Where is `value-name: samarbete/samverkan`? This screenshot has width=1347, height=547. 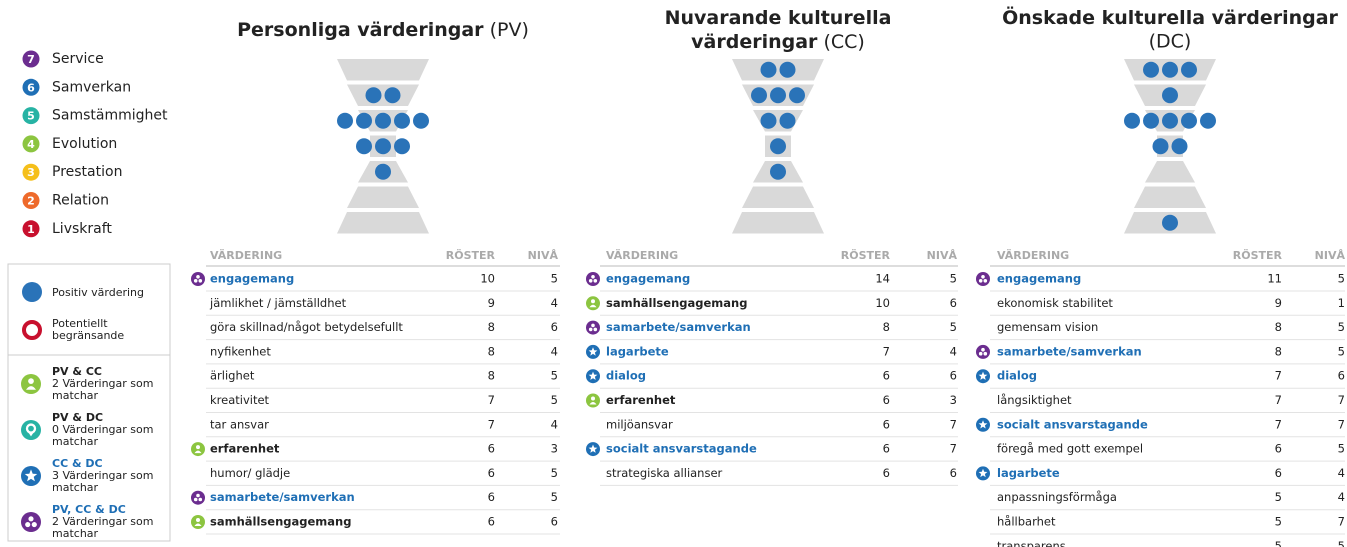
value-name: samarbete/samverkan is located at coordinates (1069, 351).